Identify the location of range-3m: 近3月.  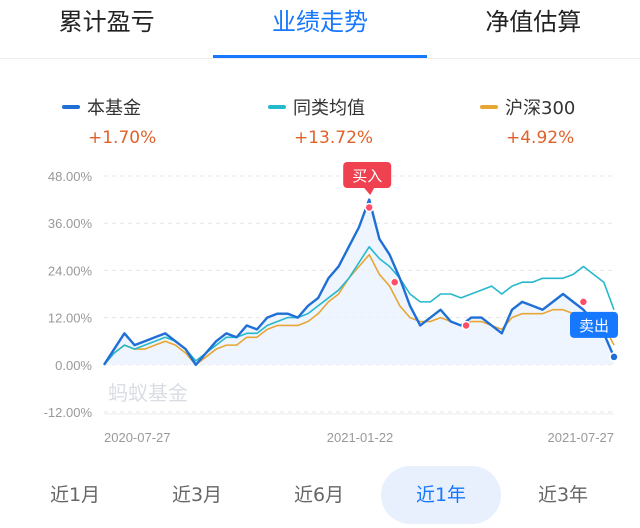
(197, 495).